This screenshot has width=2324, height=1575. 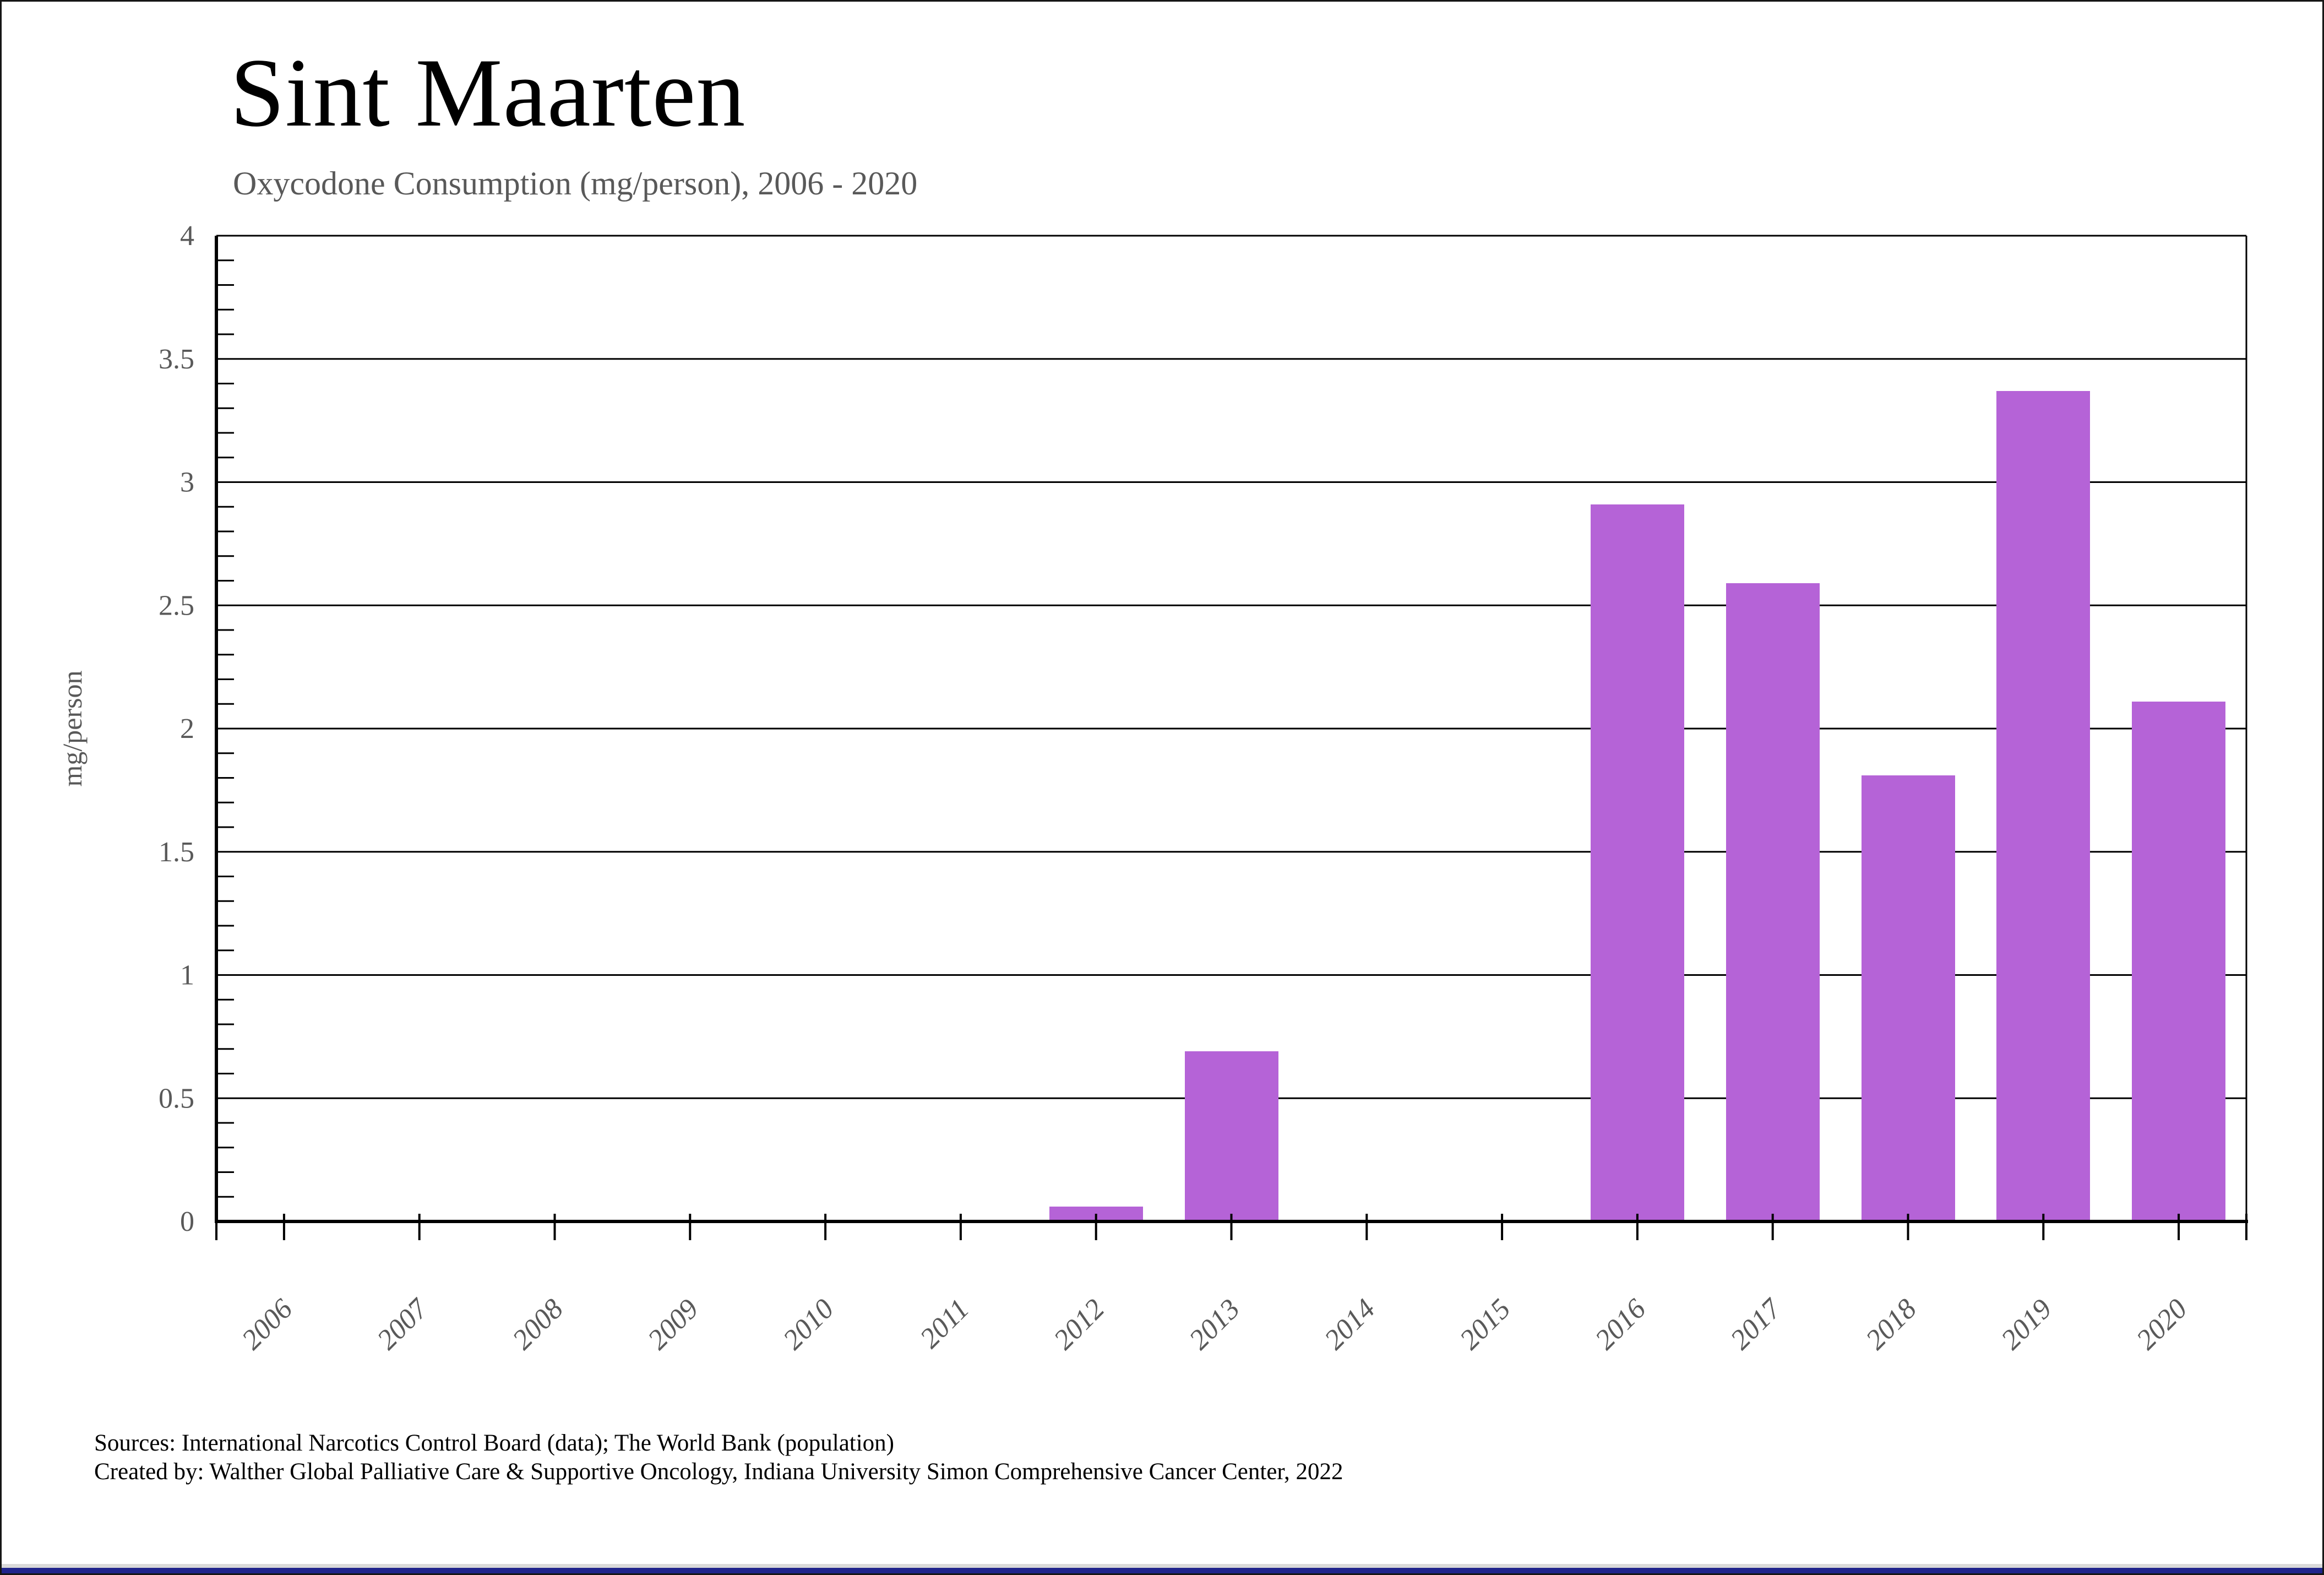 I want to click on y-tick-label: 2, so click(x=187, y=729).